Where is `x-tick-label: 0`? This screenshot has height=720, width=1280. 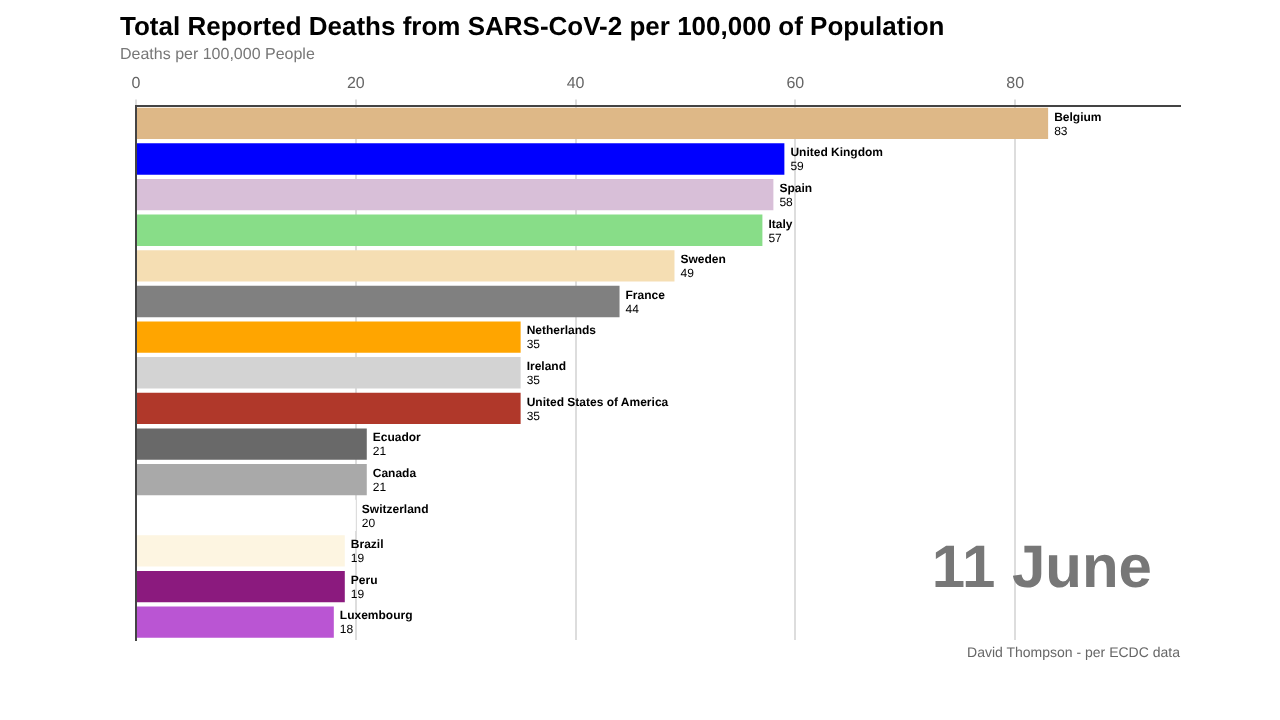
x-tick-label: 0 is located at coordinates (136, 83).